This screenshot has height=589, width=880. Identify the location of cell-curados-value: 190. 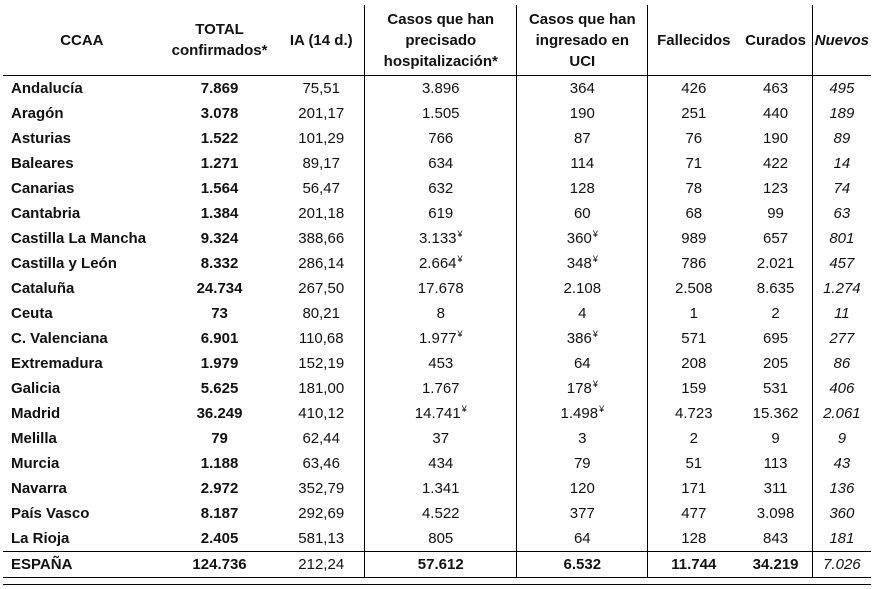
(776, 138).